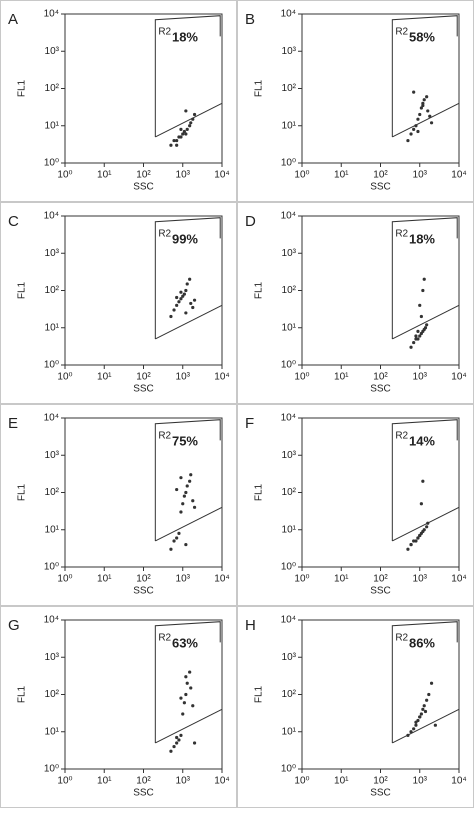  Describe the element at coordinates (380, 579) in the screenshot. I see `x-tick-label: 10²` at that location.